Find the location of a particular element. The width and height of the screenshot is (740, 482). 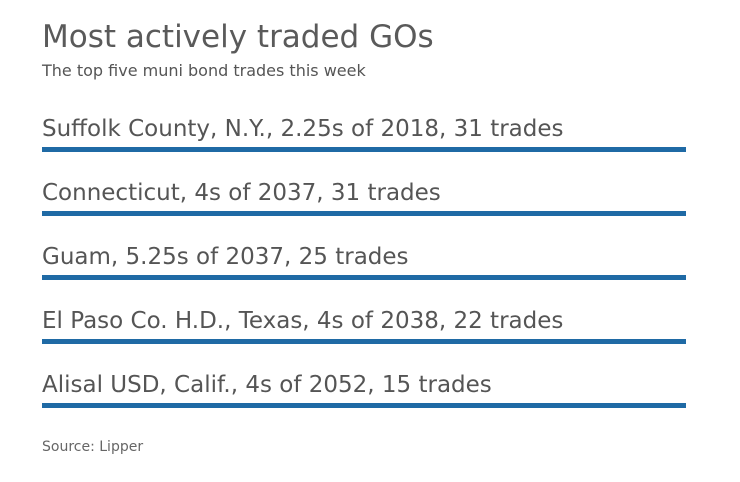

list-item: Connecticut, 4s of 2037, 31 trades is located at coordinates (364, 206).